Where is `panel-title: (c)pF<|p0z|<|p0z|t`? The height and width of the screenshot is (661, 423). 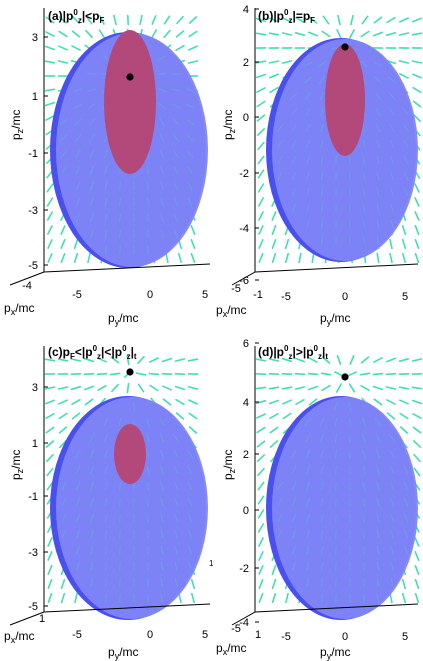 panel-title: (c)pF<|p0z|<|p0z|t is located at coordinates (92, 352).